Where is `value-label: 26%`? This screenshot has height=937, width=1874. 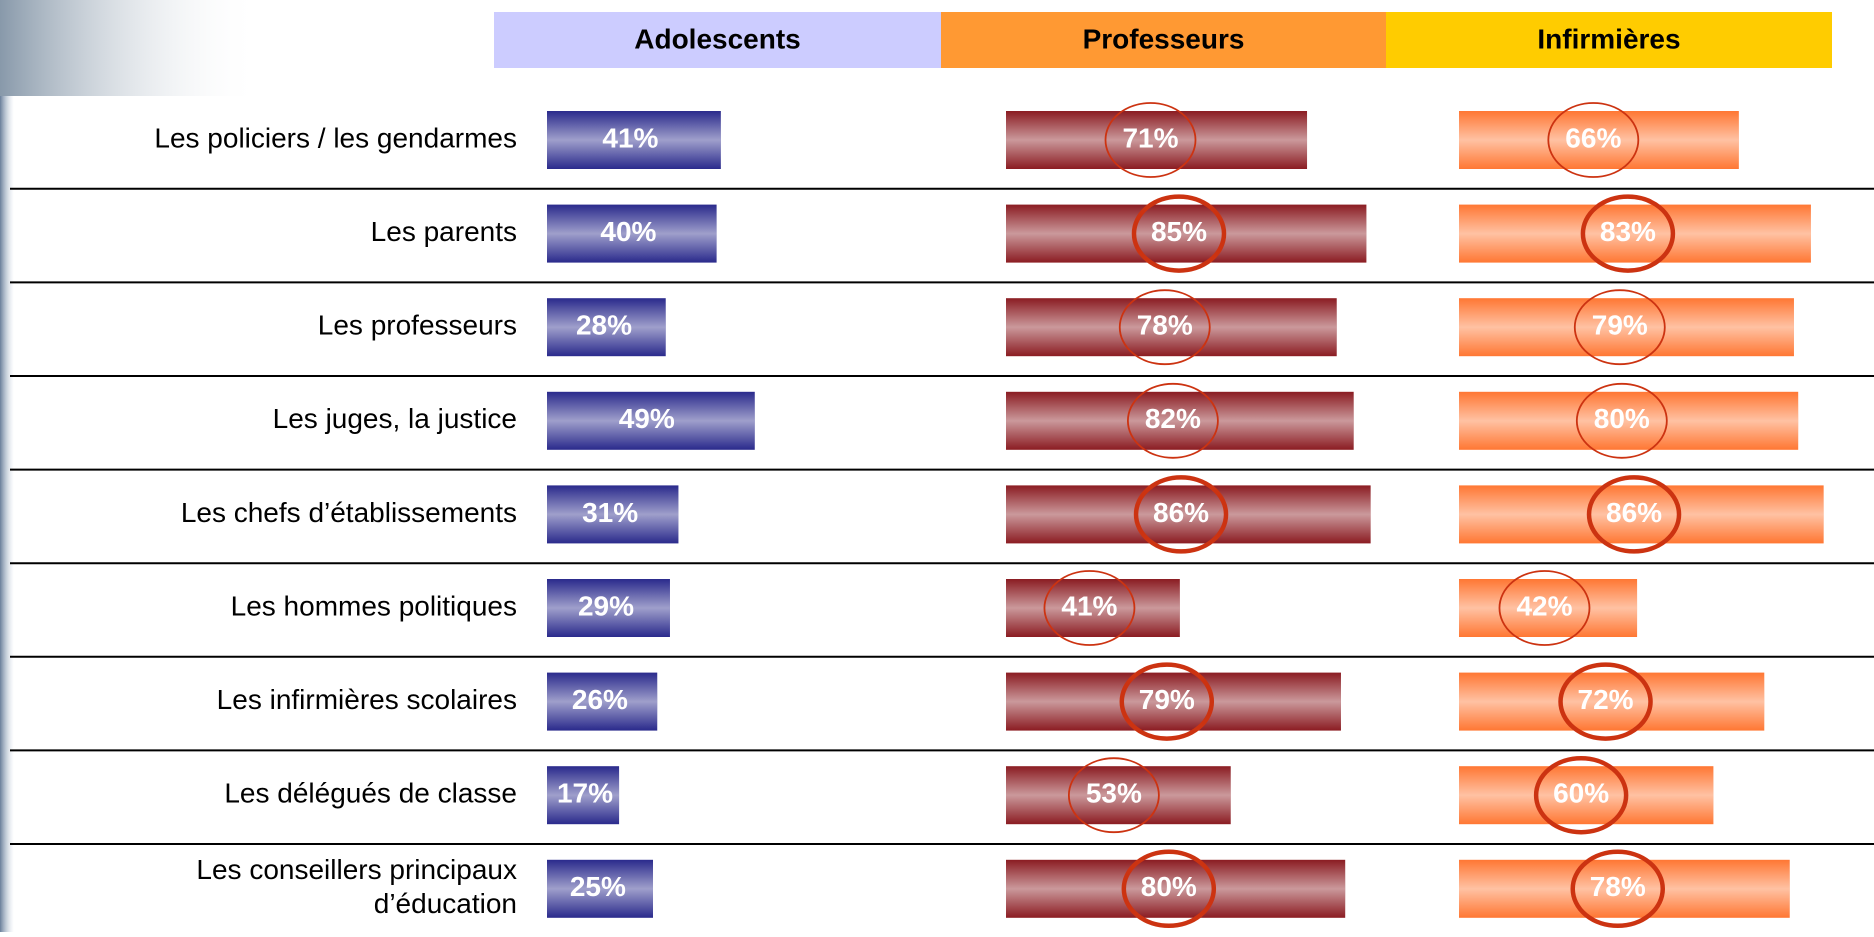 value-label: 26% is located at coordinates (600, 699).